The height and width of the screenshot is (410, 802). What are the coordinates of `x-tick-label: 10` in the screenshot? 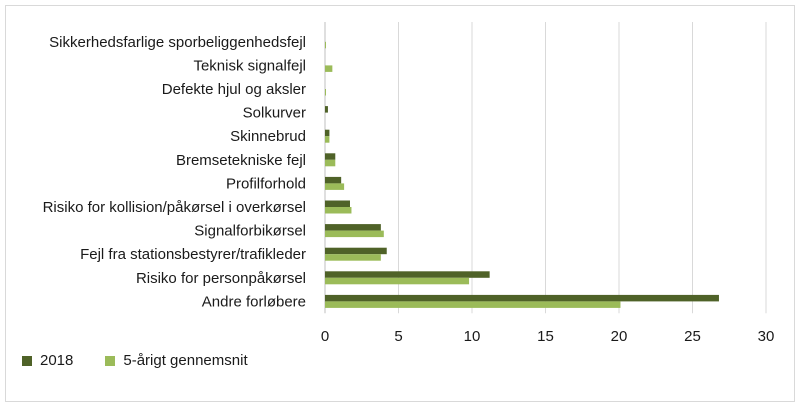 It's located at (472, 336).